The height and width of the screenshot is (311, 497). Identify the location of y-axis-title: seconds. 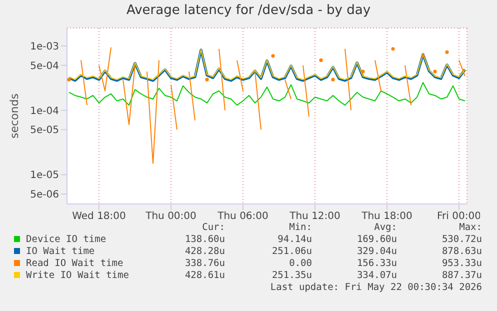
(14, 115).